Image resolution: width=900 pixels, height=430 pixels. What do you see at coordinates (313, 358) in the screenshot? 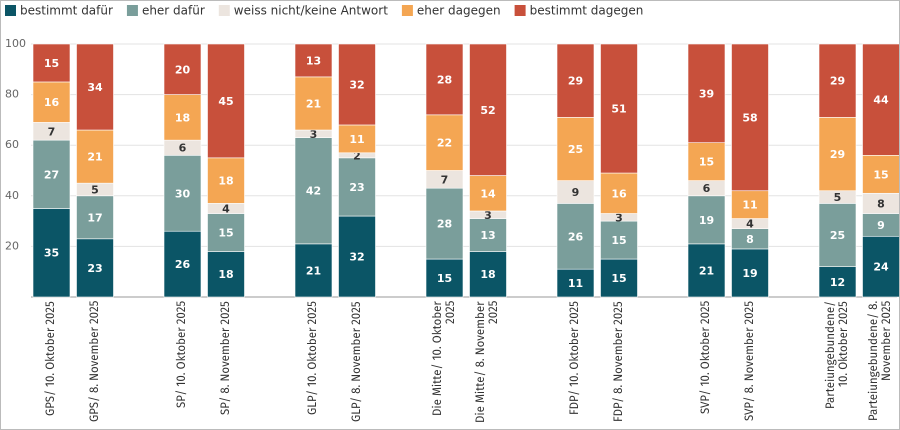
I see `x-tick-label: GLP/ 10. Oktober 2025` at bounding box center [313, 358].